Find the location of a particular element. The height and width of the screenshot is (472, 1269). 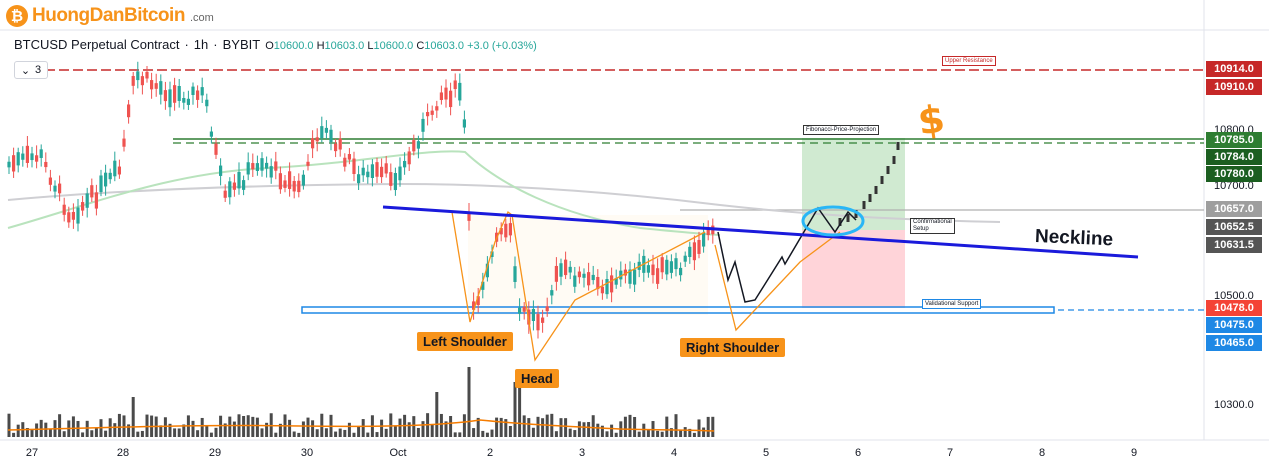

interval-label: 1h is located at coordinates (201, 44).